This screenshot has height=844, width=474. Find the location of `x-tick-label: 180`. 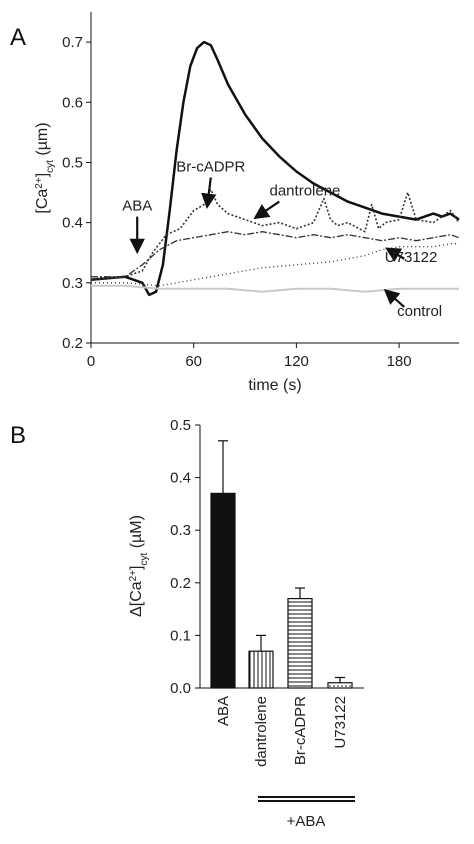

x-tick-label: 180 is located at coordinates (399, 361).